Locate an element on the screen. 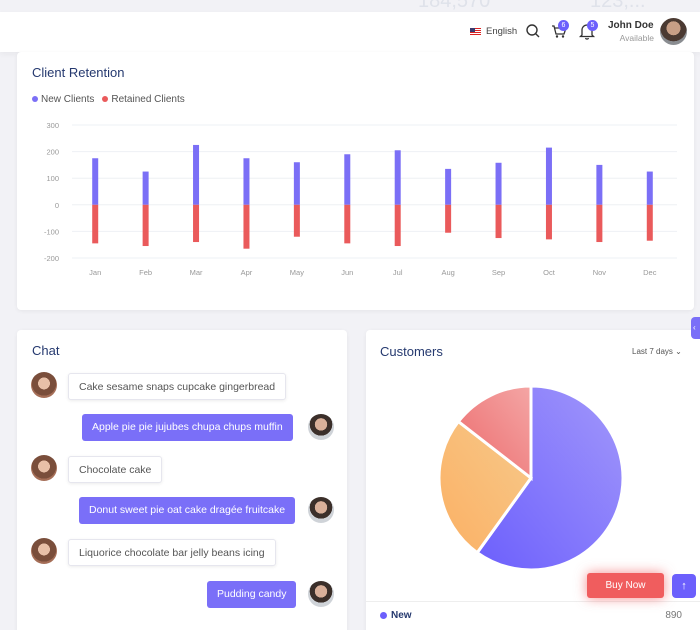 The height and width of the screenshot is (630, 700). date-range-label: Last 7 days is located at coordinates (652, 351).